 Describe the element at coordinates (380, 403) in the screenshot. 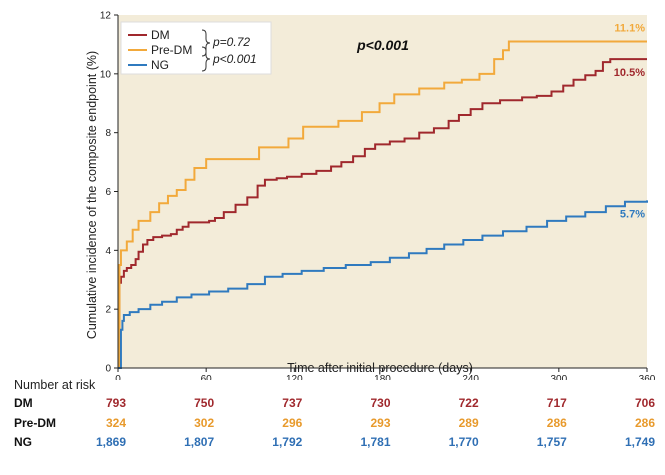

I see `risk-count: 730` at that location.